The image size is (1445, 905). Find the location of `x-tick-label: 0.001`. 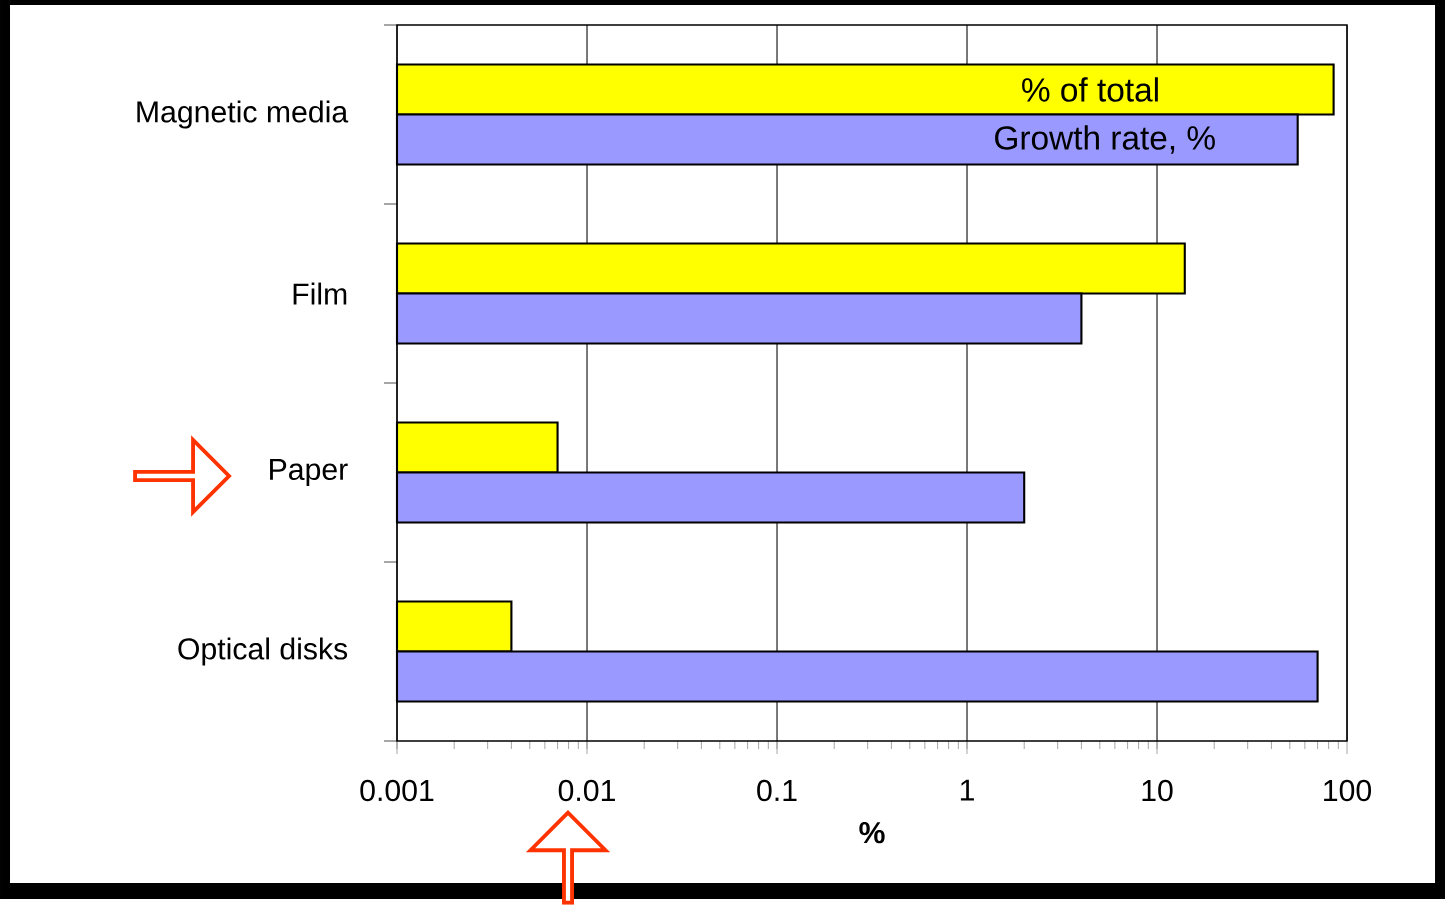

x-tick-label: 0.001 is located at coordinates (397, 790).